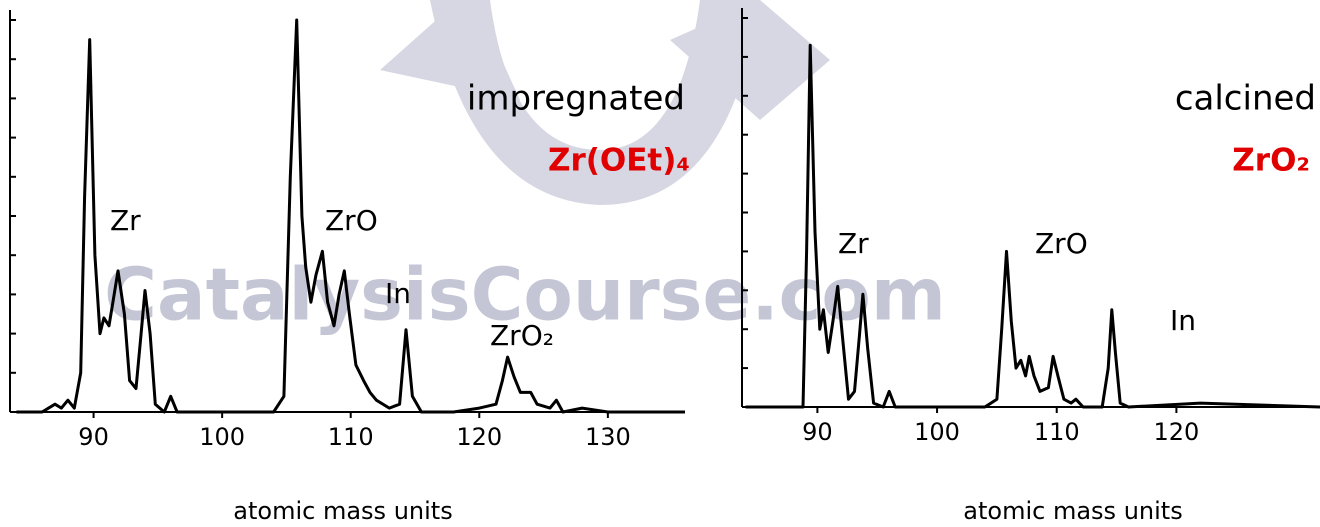 This screenshot has height=527, width=1320. I want to click on annotation: impregnated, so click(576, 99).